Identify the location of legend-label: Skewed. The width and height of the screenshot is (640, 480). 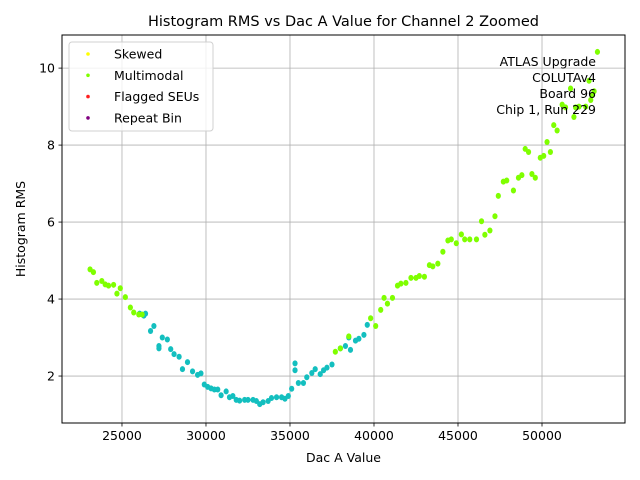
(138, 54).